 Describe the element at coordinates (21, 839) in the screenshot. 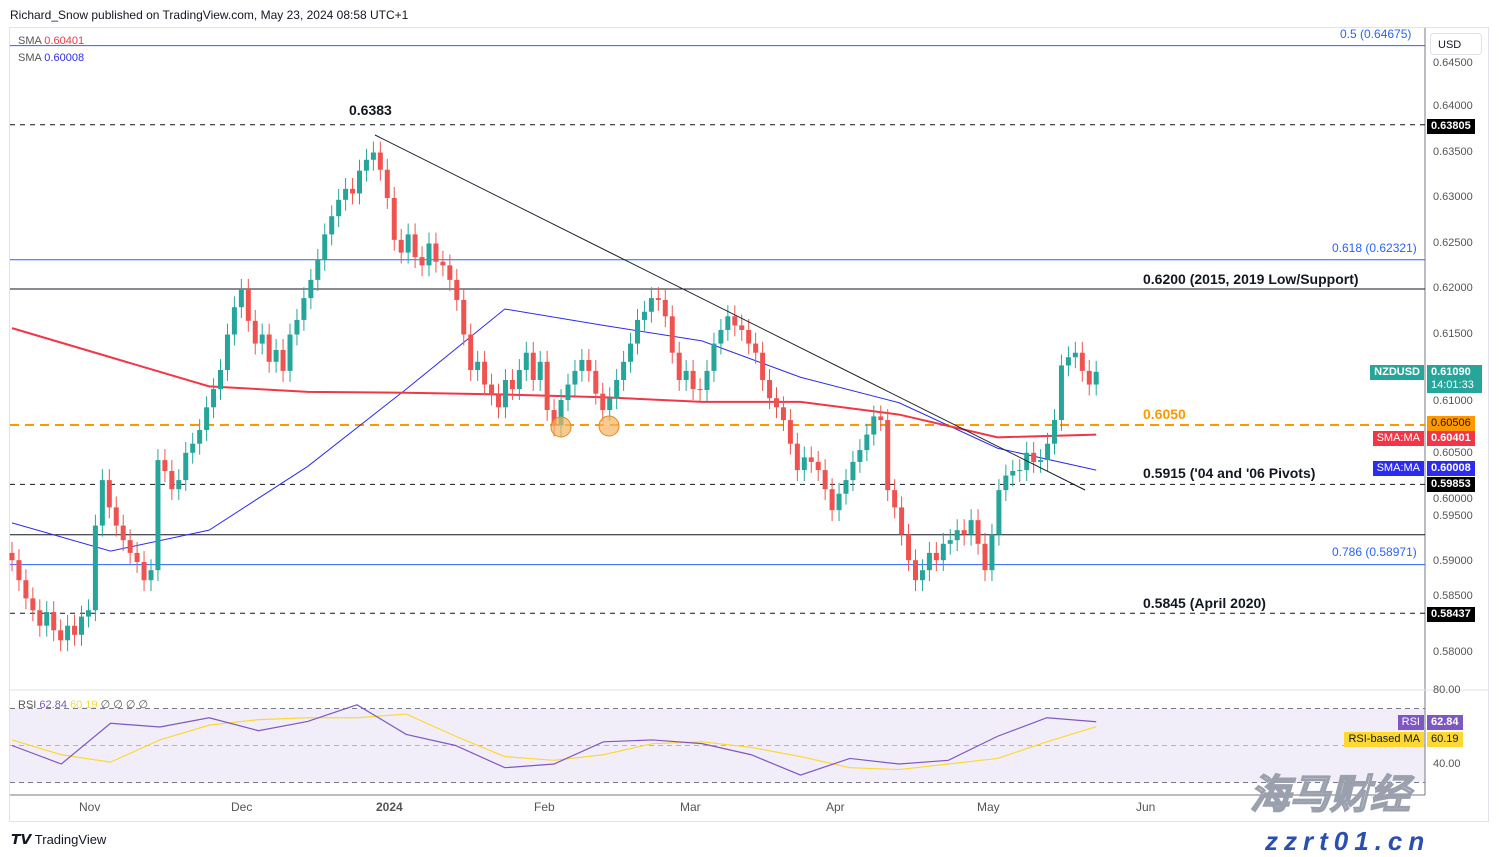

I see `tradingview-logo-icon: 𝙏𝙑` at that location.